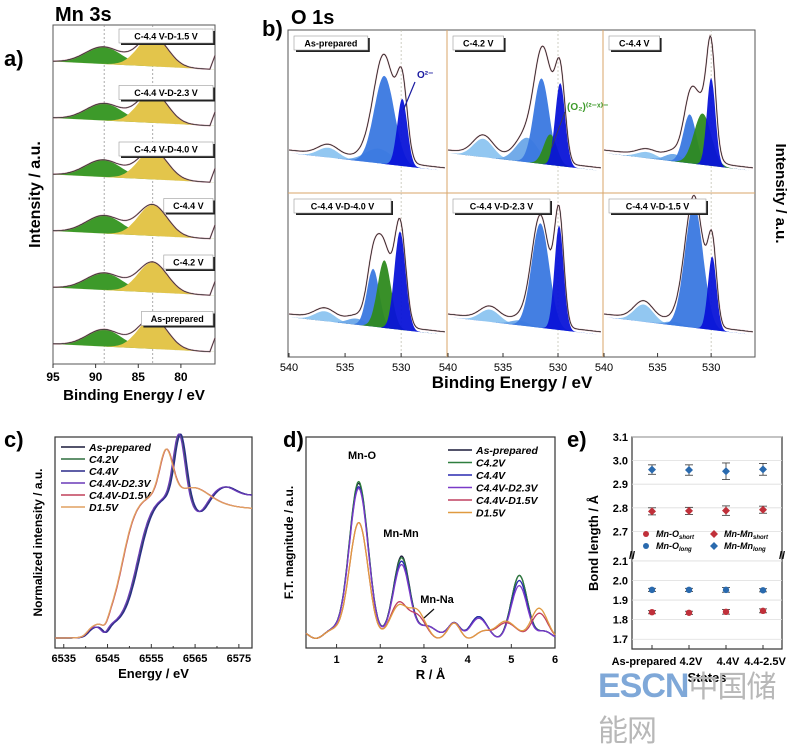 The image size is (800, 750). I want to click on y-tick-label: 1.8, so click(620, 621).